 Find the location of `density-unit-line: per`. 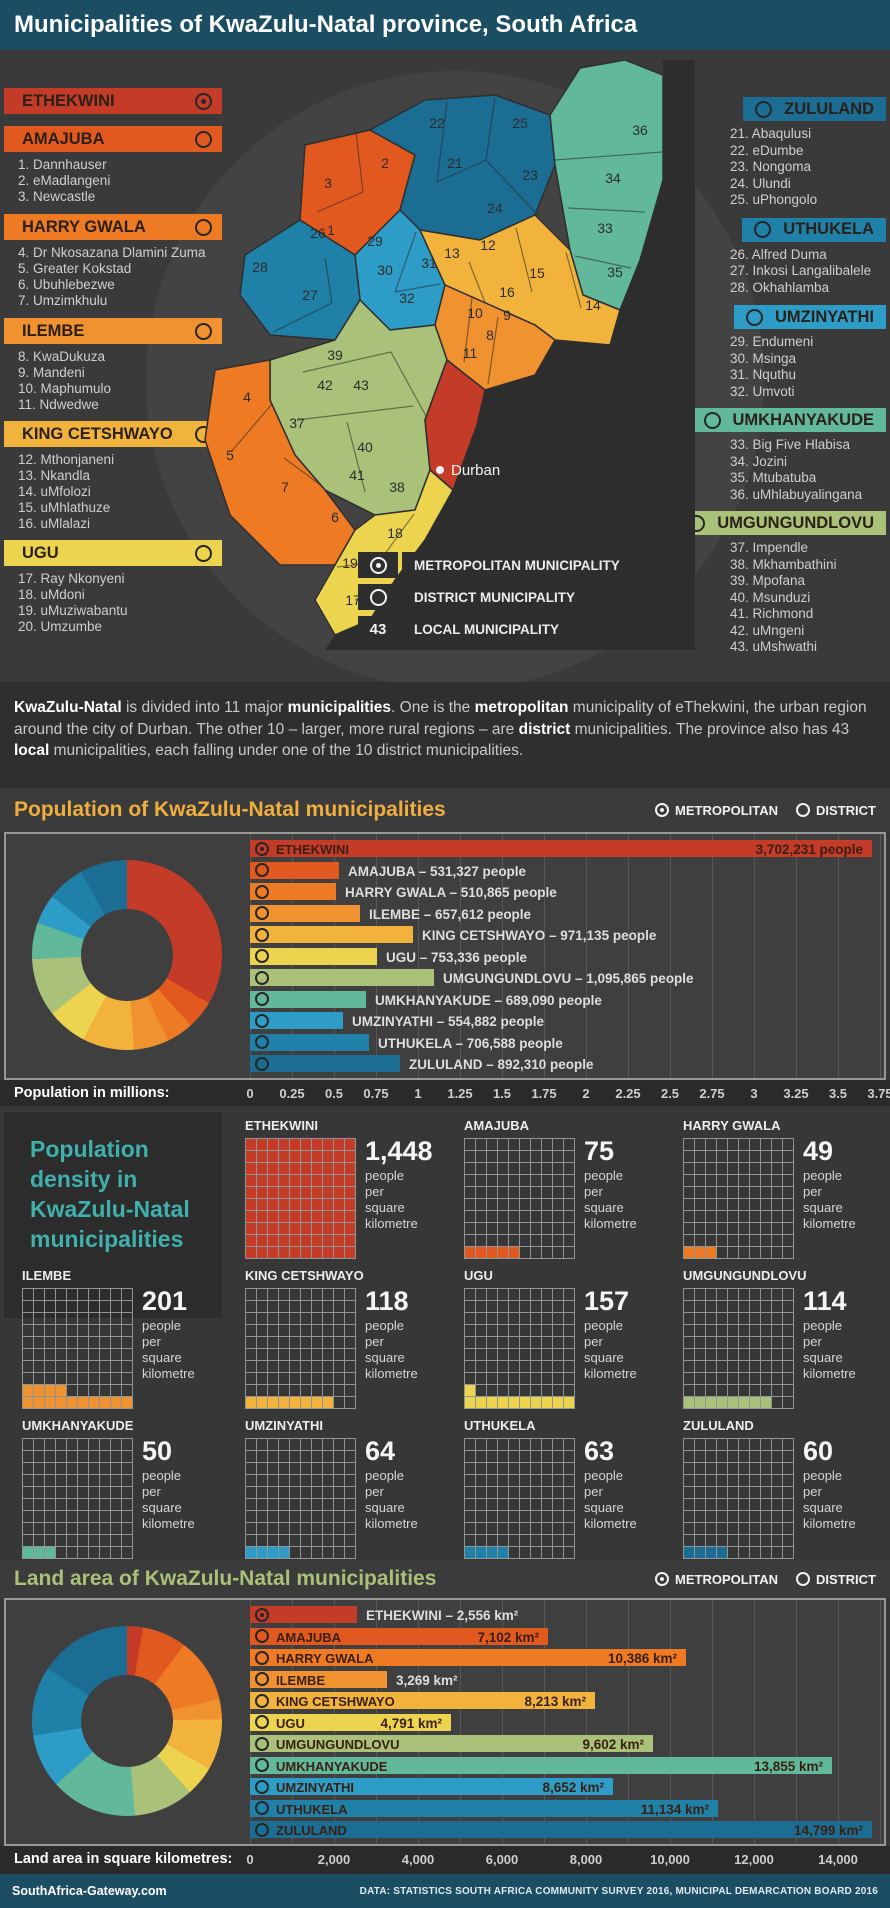

density-unit-line: per is located at coordinates (593, 1191).